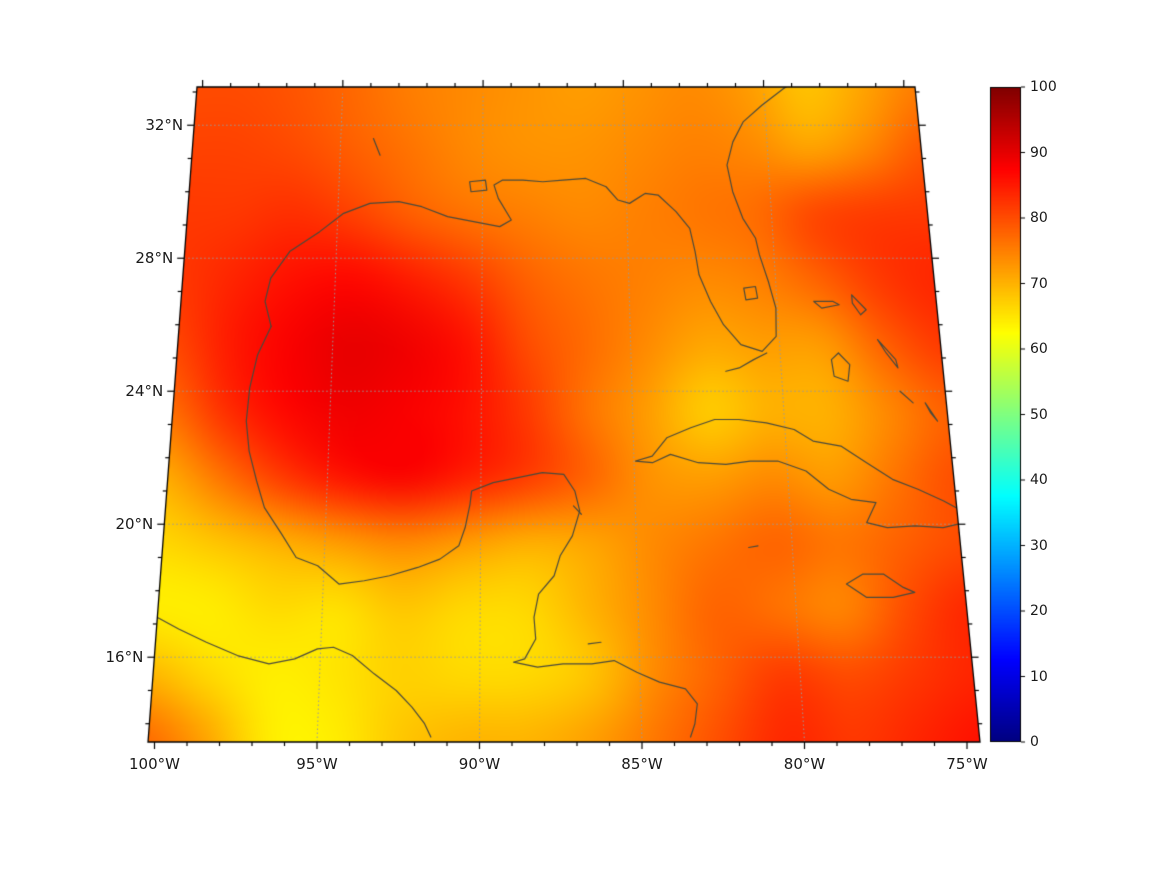 The height and width of the screenshot is (875, 1167). Describe the element at coordinates (479, 764) in the screenshot. I see `lon-tick-label: 90°W` at that location.